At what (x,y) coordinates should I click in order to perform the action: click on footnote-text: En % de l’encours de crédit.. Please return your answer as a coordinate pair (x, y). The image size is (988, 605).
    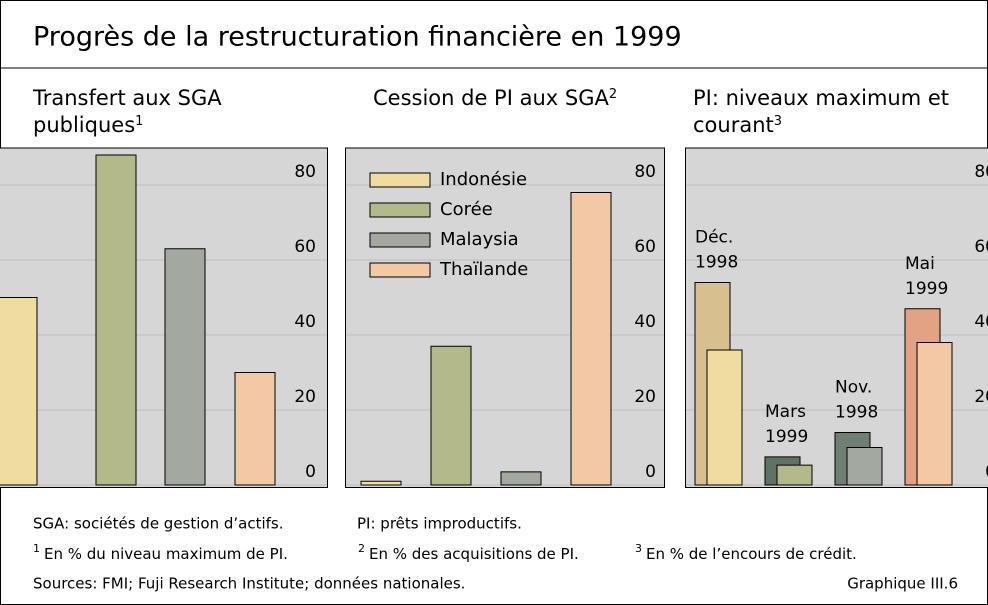
    Looking at the image, I should click on (751, 554).